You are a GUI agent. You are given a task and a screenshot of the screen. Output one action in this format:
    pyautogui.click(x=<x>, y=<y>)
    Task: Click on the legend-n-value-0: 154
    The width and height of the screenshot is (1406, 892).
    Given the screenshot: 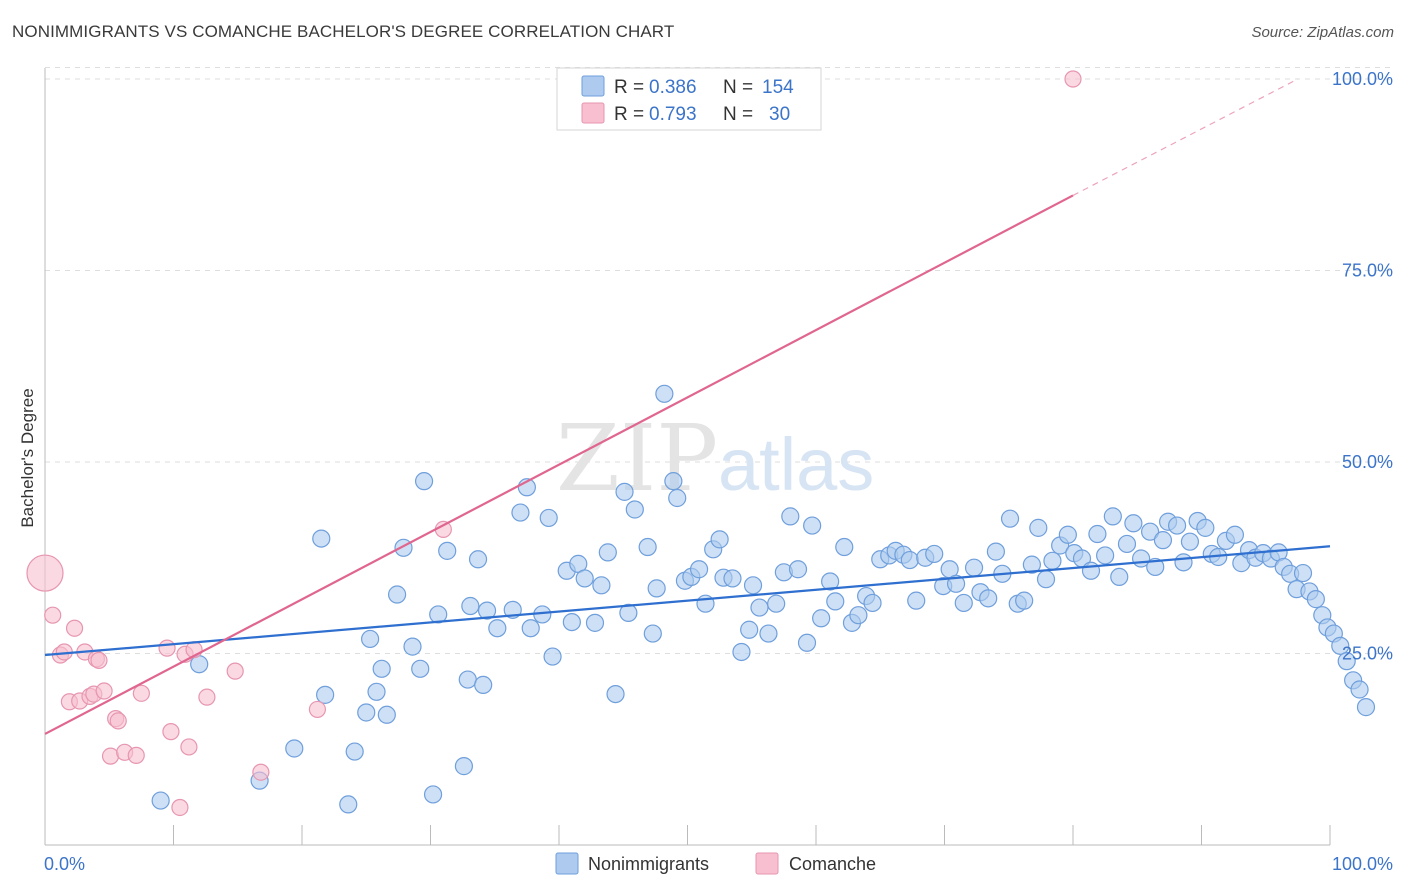 What is the action you would take?
    pyautogui.click(x=778, y=87)
    